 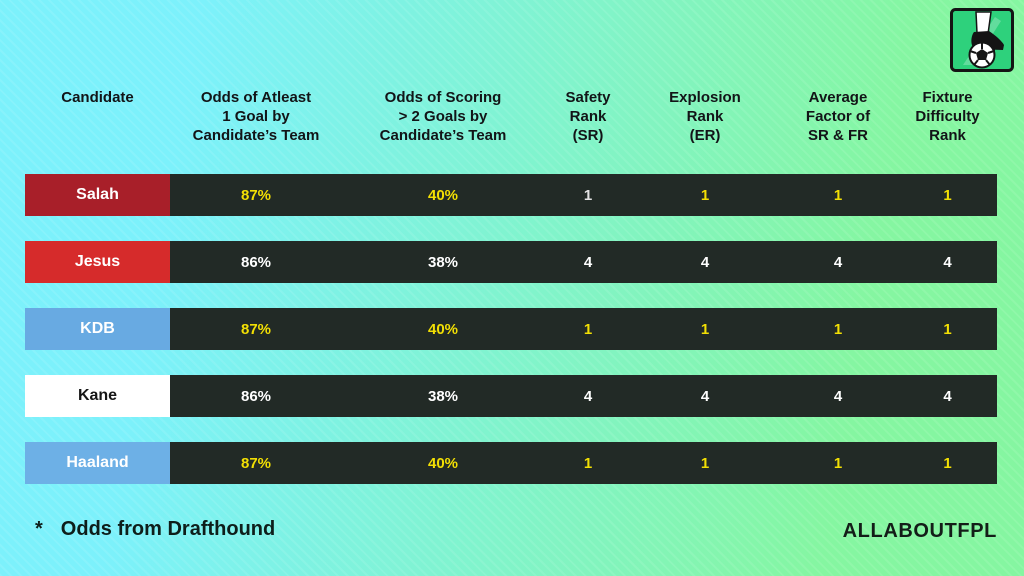 I want to click on table-row: KDB 87% 40% 1 1 1 1, so click(x=511, y=329).